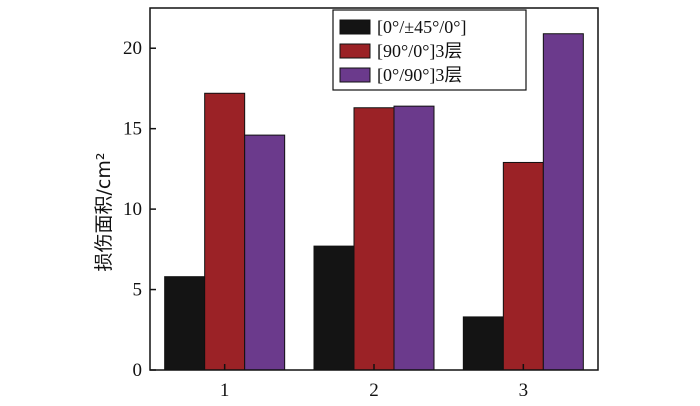 The image size is (700, 406). I want to click on y-axis-ticks: 0 5 10 15 20, so click(139, 209).